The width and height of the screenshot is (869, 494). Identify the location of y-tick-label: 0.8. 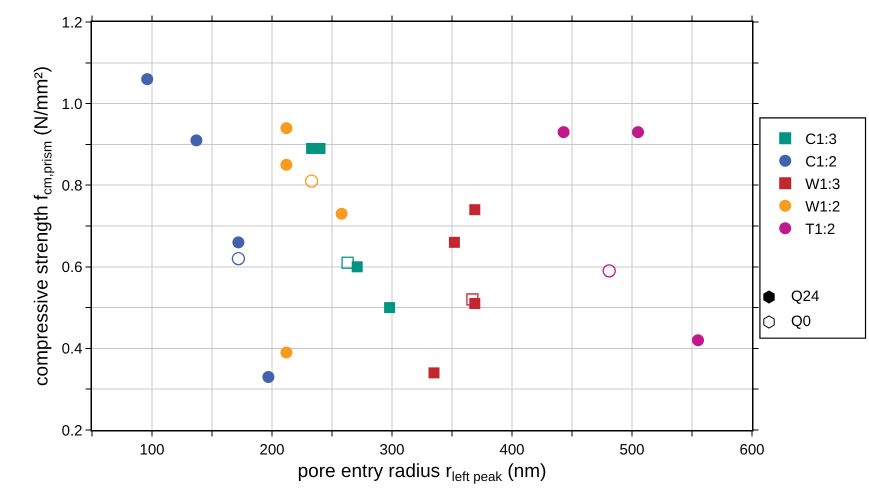
(72, 185).